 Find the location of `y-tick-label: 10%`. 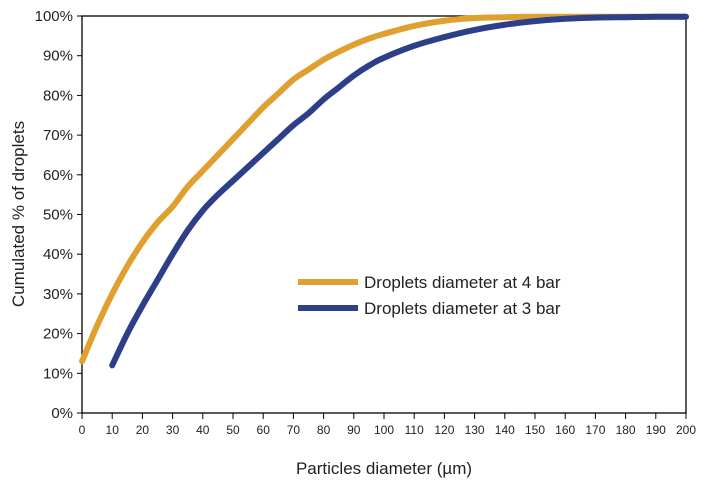

y-tick-label: 10% is located at coordinates (58, 373).